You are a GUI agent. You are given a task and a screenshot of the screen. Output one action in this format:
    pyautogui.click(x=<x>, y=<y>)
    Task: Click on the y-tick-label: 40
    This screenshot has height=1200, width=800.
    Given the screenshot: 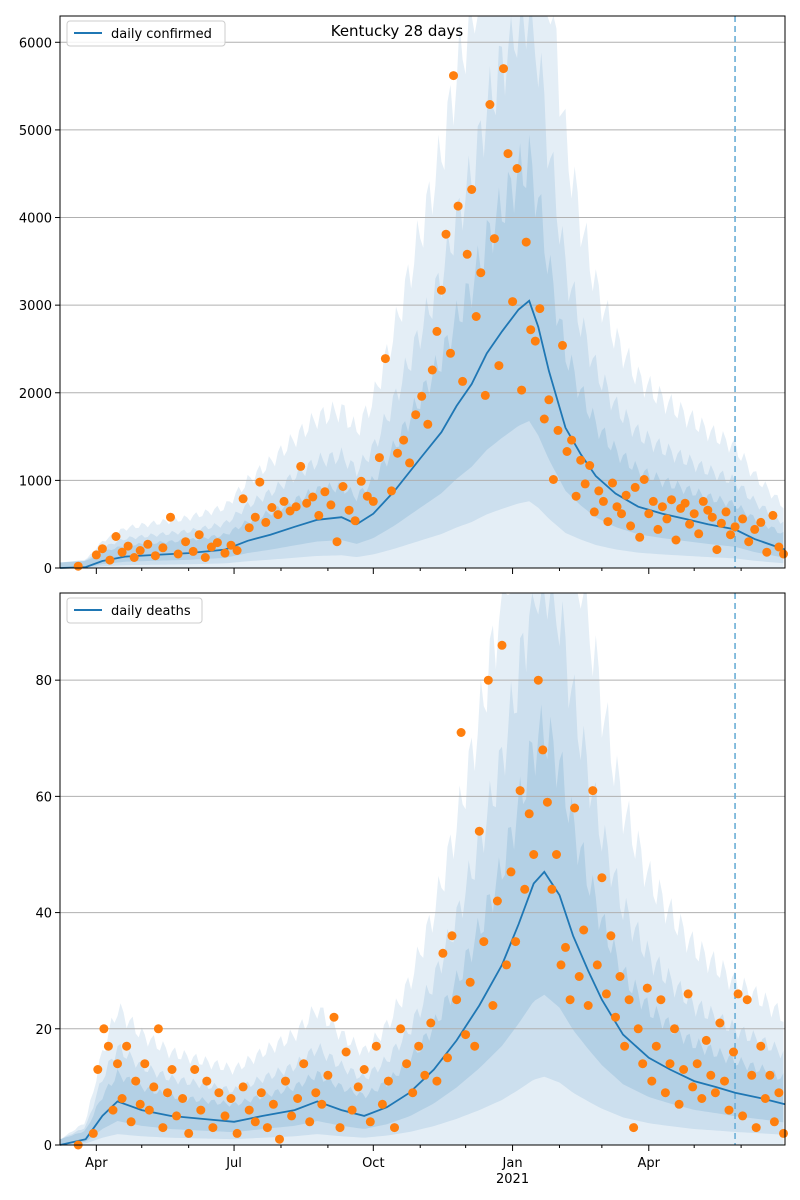 What is the action you would take?
    pyautogui.click(x=43, y=914)
    